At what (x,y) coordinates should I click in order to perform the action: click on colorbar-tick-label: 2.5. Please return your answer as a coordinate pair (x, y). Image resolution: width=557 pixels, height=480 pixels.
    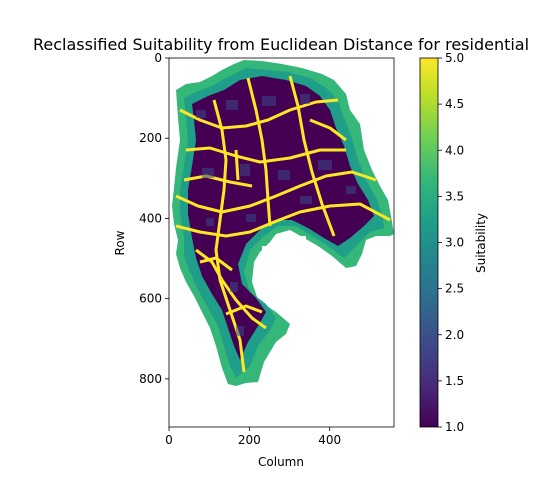
    Looking at the image, I should click on (454, 289).